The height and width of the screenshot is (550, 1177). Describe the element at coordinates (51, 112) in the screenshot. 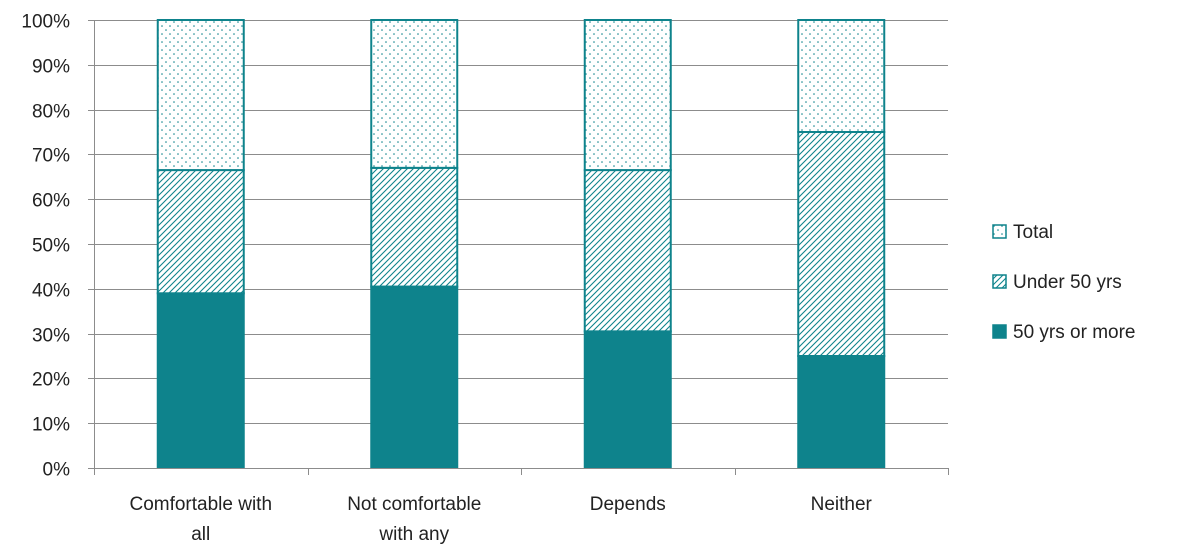

I see `y-tick-label: 80%` at that location.